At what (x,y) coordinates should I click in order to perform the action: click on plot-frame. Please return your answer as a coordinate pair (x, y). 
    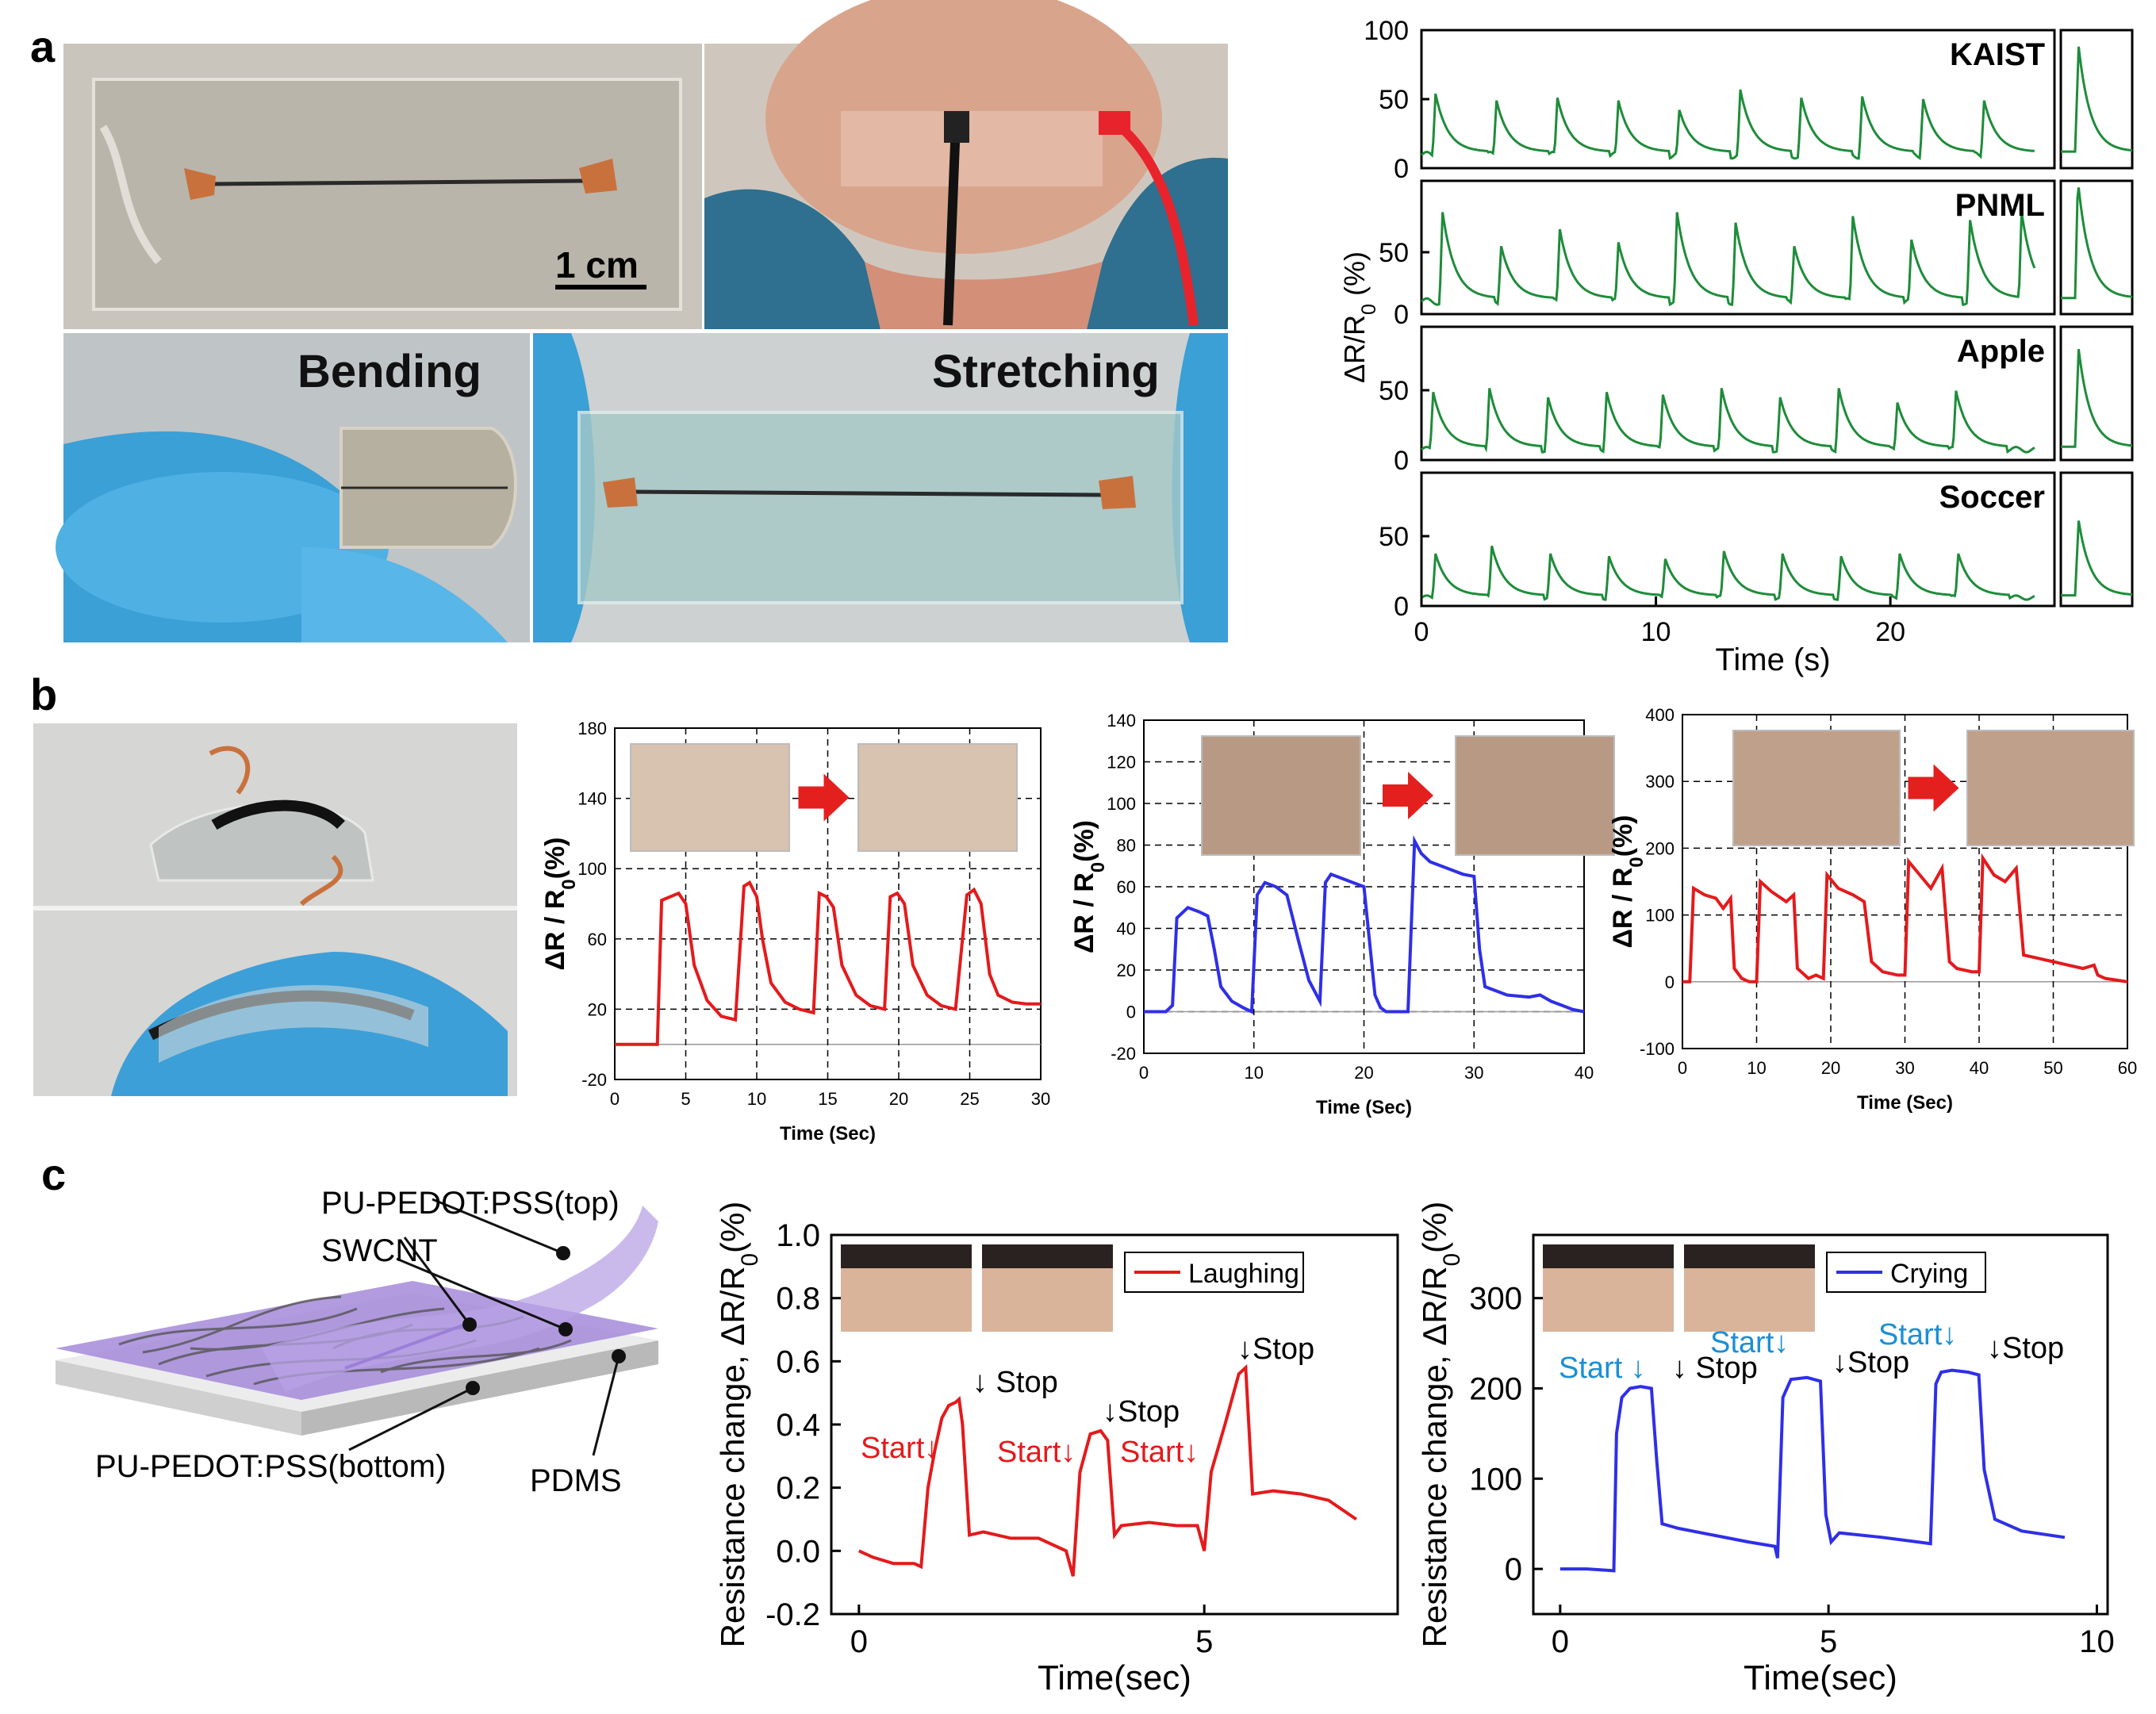
    Looking at the image, I should click on (1820, 1425).